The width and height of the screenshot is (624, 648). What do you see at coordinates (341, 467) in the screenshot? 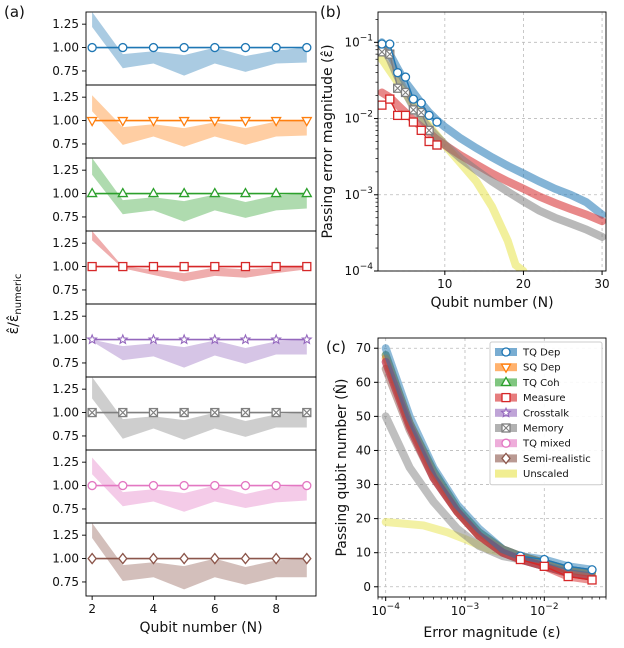
I see `y-axis-label: Passing qubit number (N̂)` at bounding box center [341, 467].